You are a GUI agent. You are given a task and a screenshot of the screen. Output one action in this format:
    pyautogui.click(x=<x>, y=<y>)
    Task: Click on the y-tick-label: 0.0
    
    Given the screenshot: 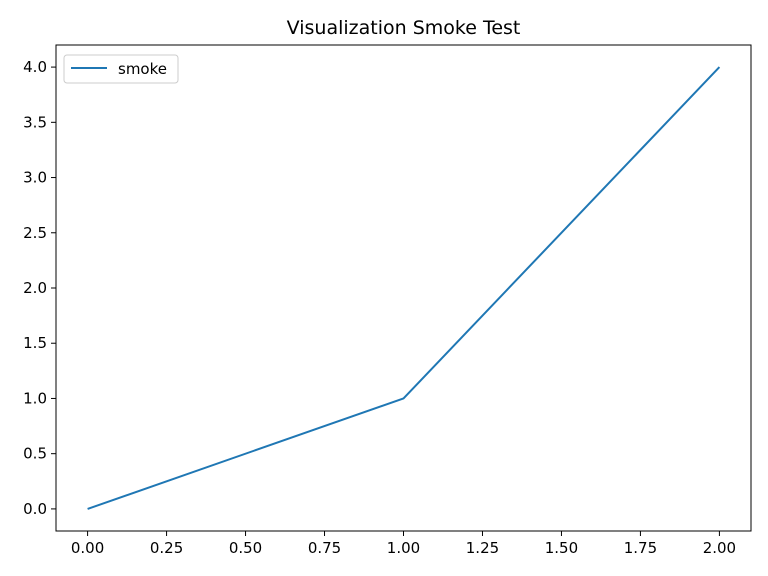 What is the action you would take?
    pyautogui.click(x=35, y=509)
    